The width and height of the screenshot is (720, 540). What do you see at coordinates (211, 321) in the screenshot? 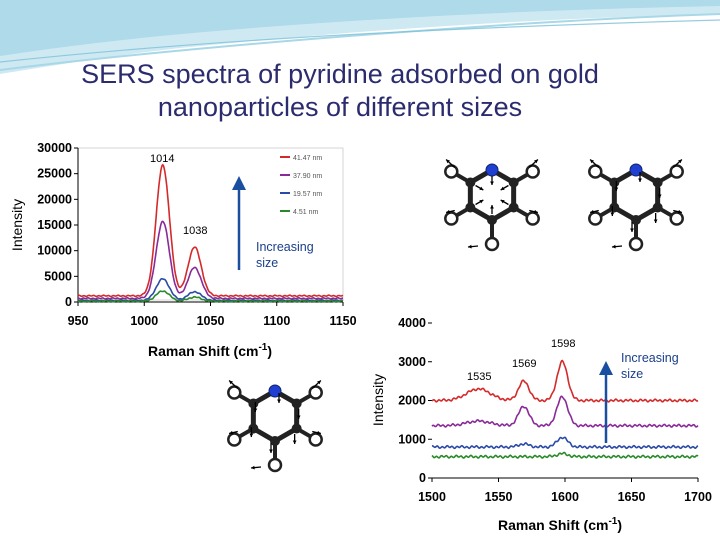
I see `x-tick-label: 1050` at bounding box center [211, 321].